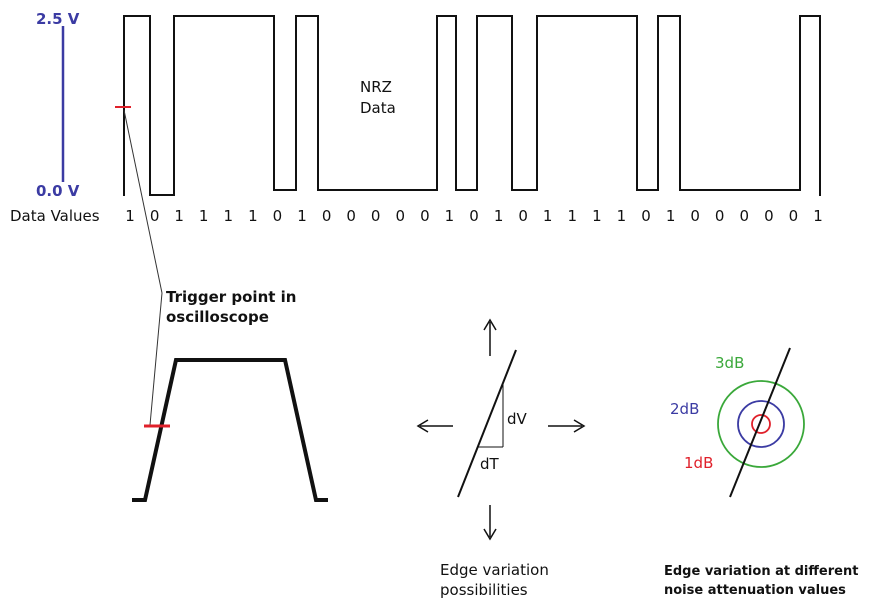 Image resolution: width=884 pixels, height=599 pixels. Describe the element at coordinates (517, 419) in the screenshot. I see `dv-label: dV` at that location.